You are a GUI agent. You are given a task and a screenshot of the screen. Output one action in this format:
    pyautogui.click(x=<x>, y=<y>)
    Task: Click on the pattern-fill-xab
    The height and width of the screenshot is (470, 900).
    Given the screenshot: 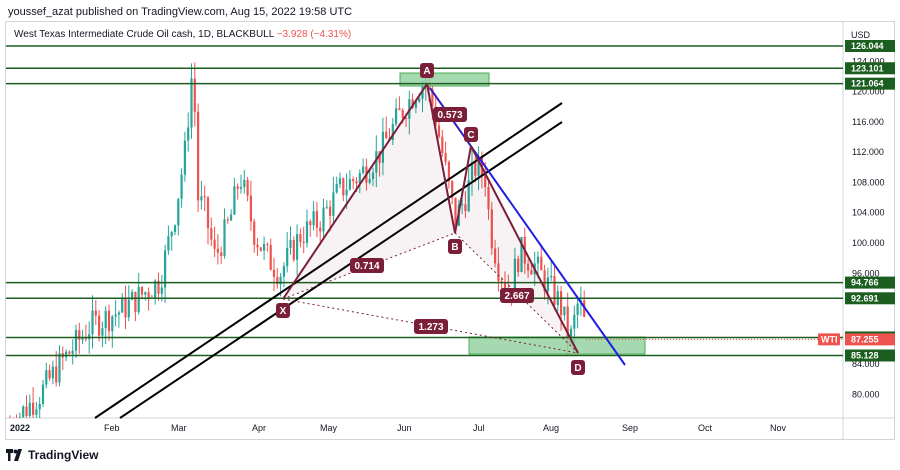 What is the action you would take?
    pyautogui.click(x=369, y=191)
    